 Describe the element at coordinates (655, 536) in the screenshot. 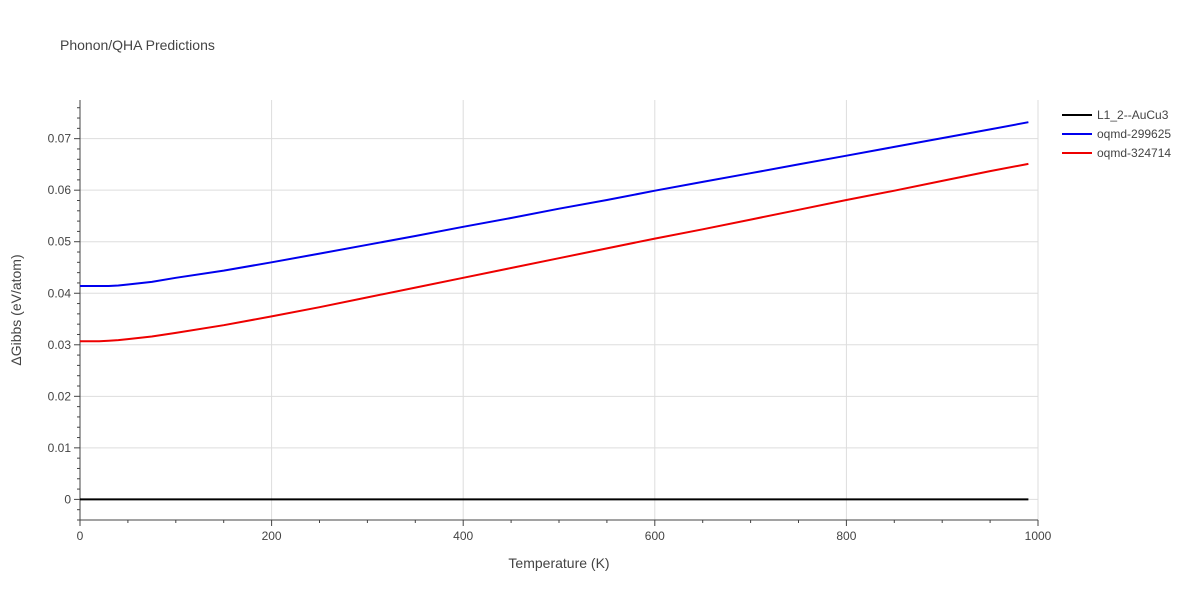

I see `x-tick-label: 600` at that location.